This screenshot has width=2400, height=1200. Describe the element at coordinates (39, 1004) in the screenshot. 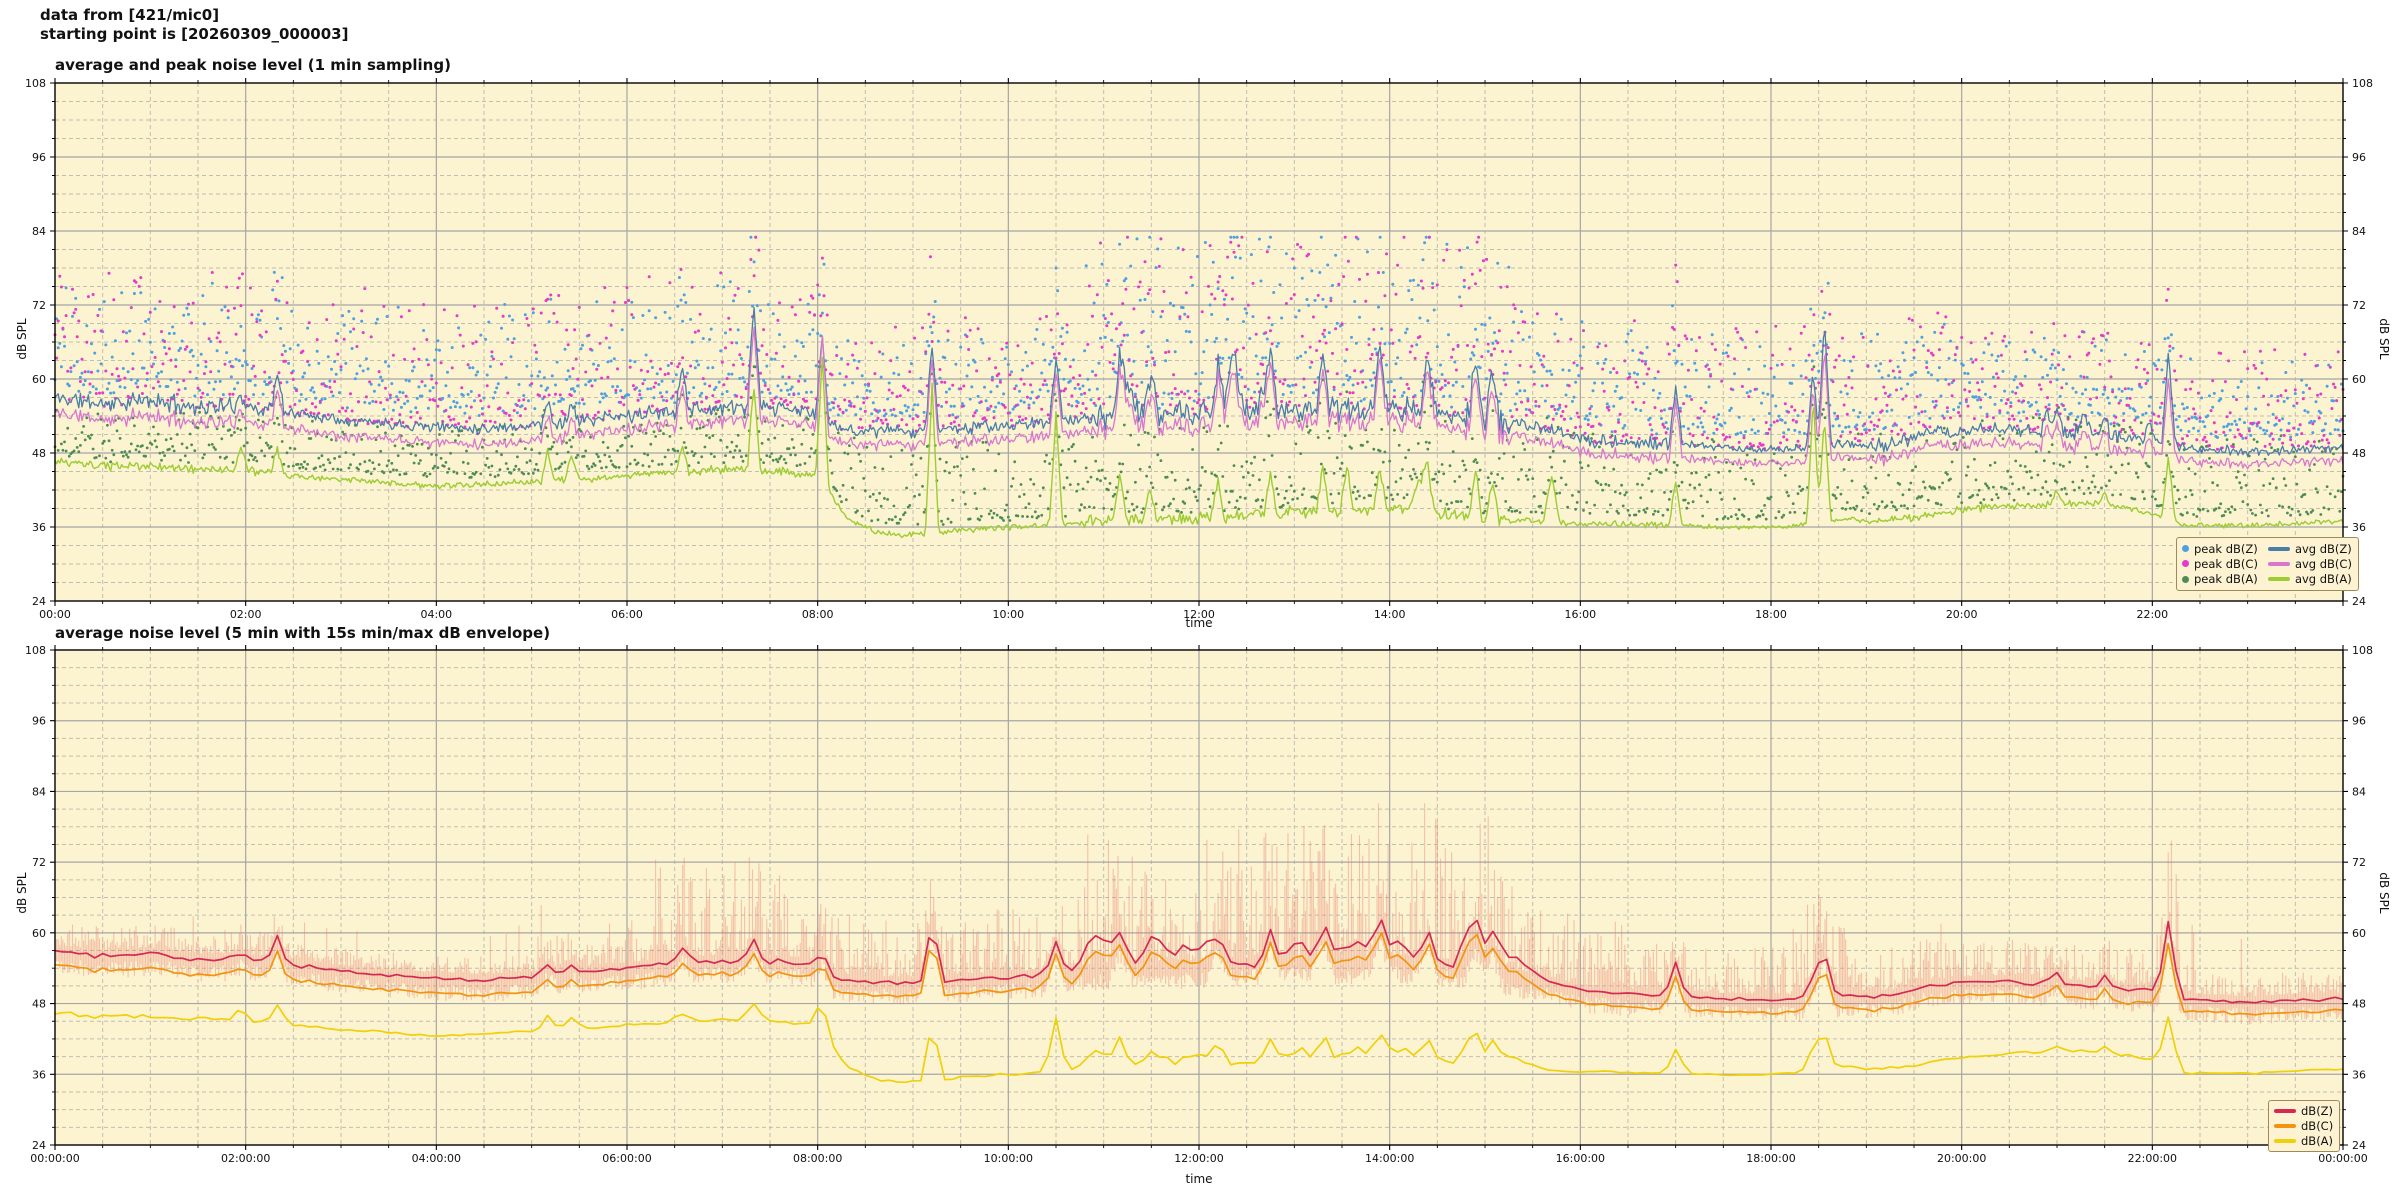

I see `bottom-ytick-label-left: 48` at that location.